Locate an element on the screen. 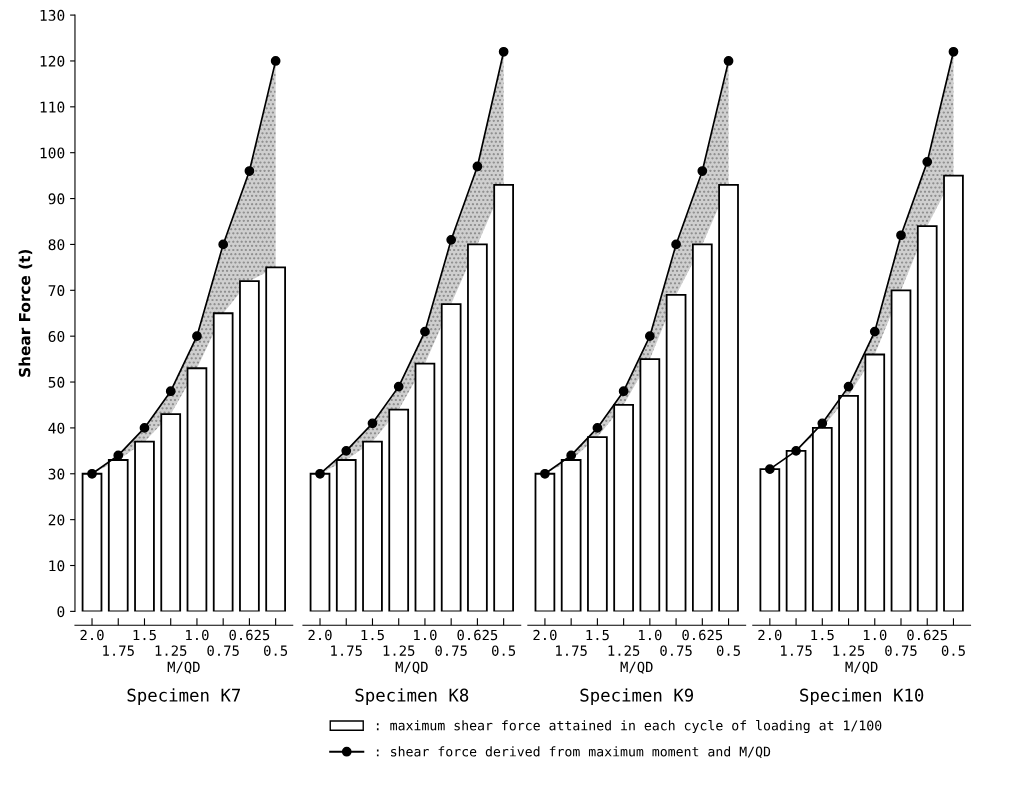  y-tick-label: 90 is located at coordinates (56, 199).